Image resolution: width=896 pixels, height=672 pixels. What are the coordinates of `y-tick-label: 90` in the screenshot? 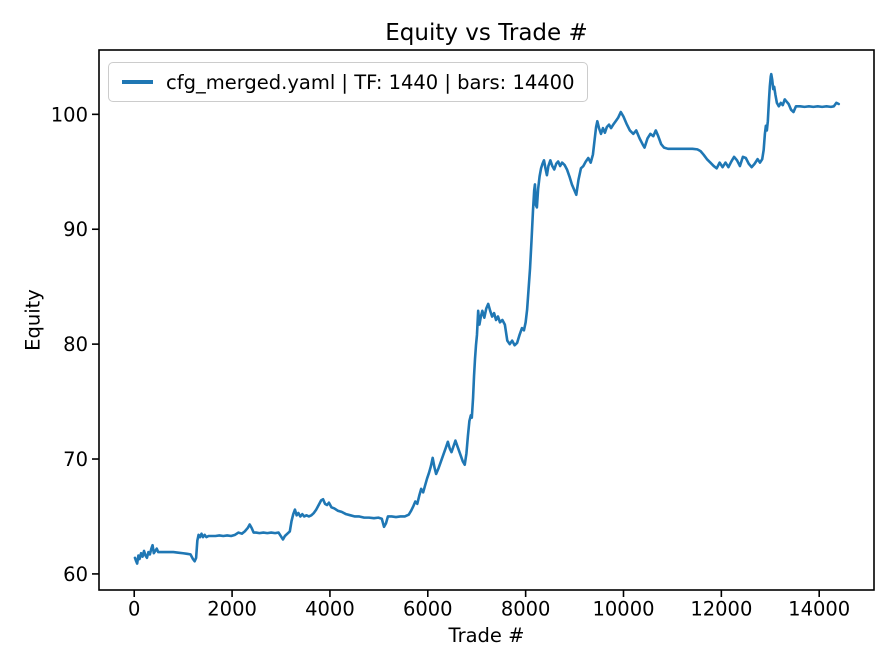 It's located at (75, 229).